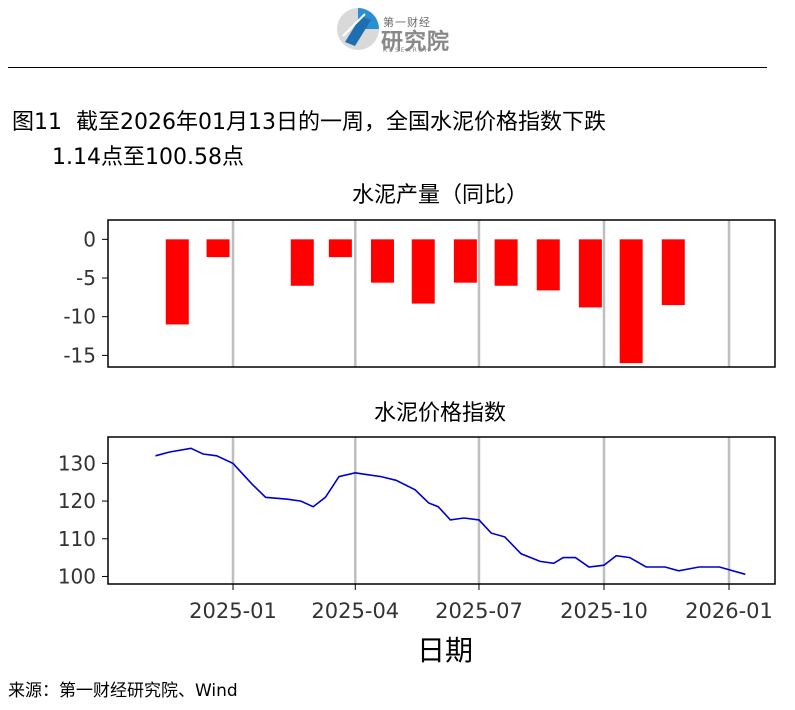 The image size is (795, 710). Describe the element at coordinates (123, 691) in the screenshot. I see `source-note: 来源：第一财经研究院、Wind` at that location.